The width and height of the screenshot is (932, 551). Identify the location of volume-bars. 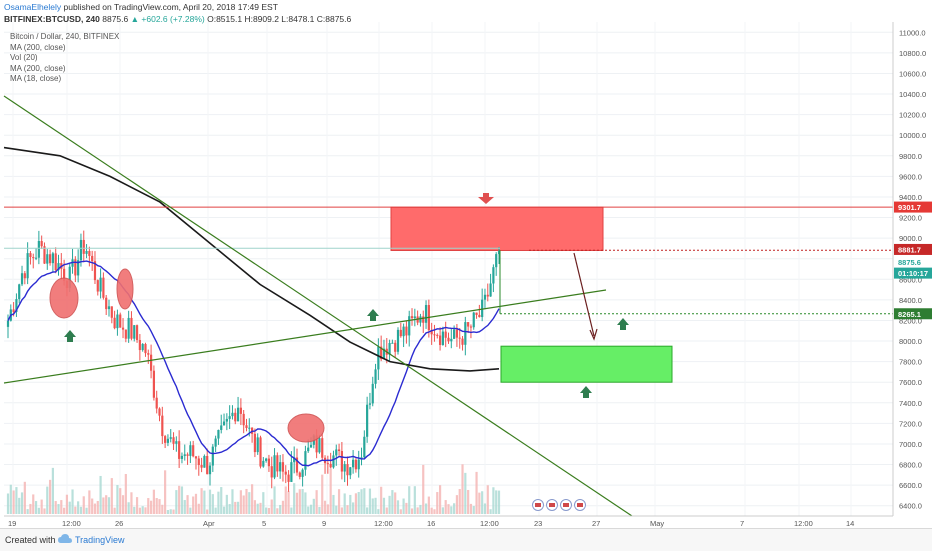
(253, 489).